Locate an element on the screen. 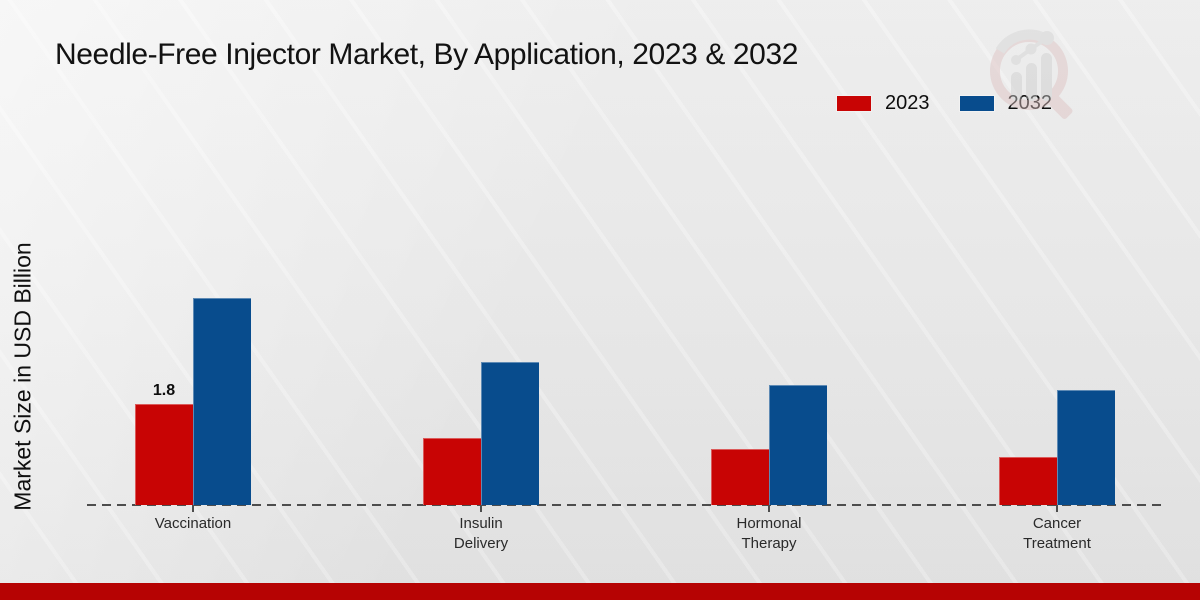 The image size is (1200, 600). x-axis-line is located at coordinates (625, 505).